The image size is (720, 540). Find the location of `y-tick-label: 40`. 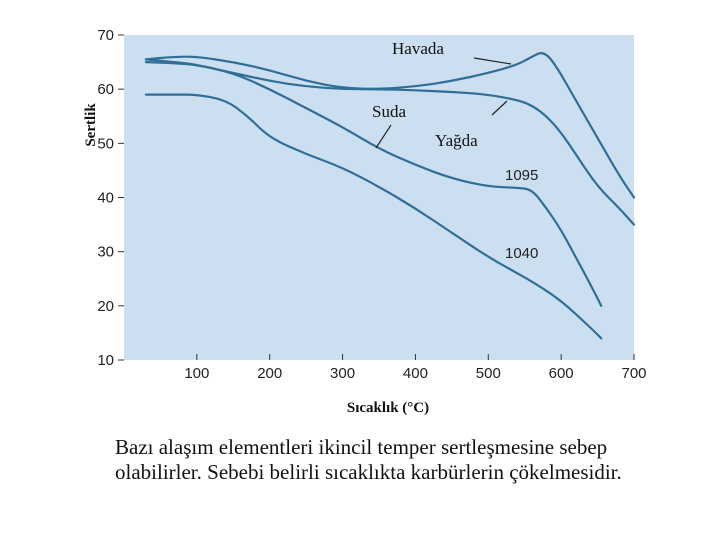

y-tick-label: 40 is located at coordinates (105, 198).